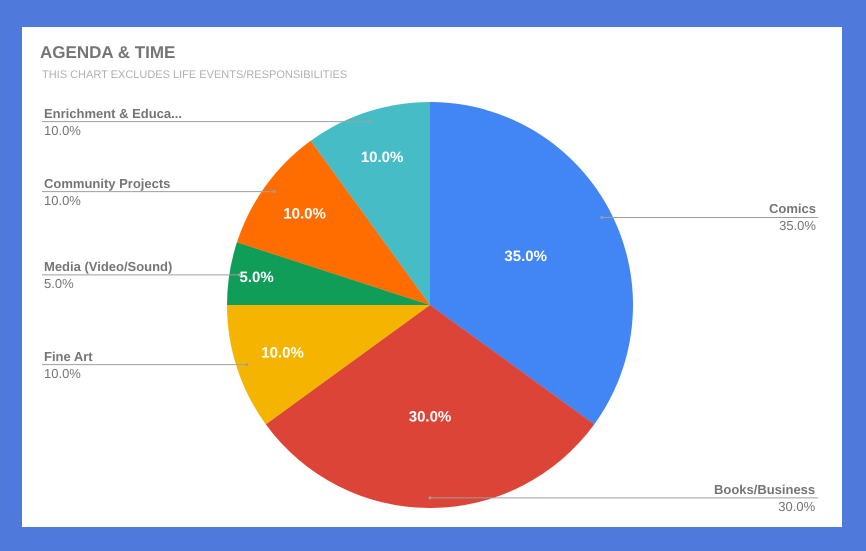  Describe the element at coordinates (69, 356) in the screenshot. I see `slice-label: Fine Art` at that location.